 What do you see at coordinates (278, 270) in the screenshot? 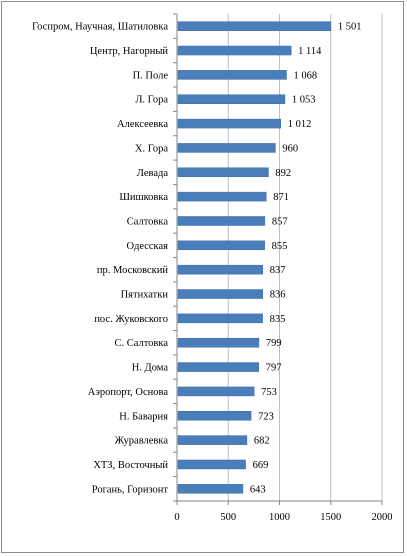
I see `data-label: 837` at bounding box center [278, 270].